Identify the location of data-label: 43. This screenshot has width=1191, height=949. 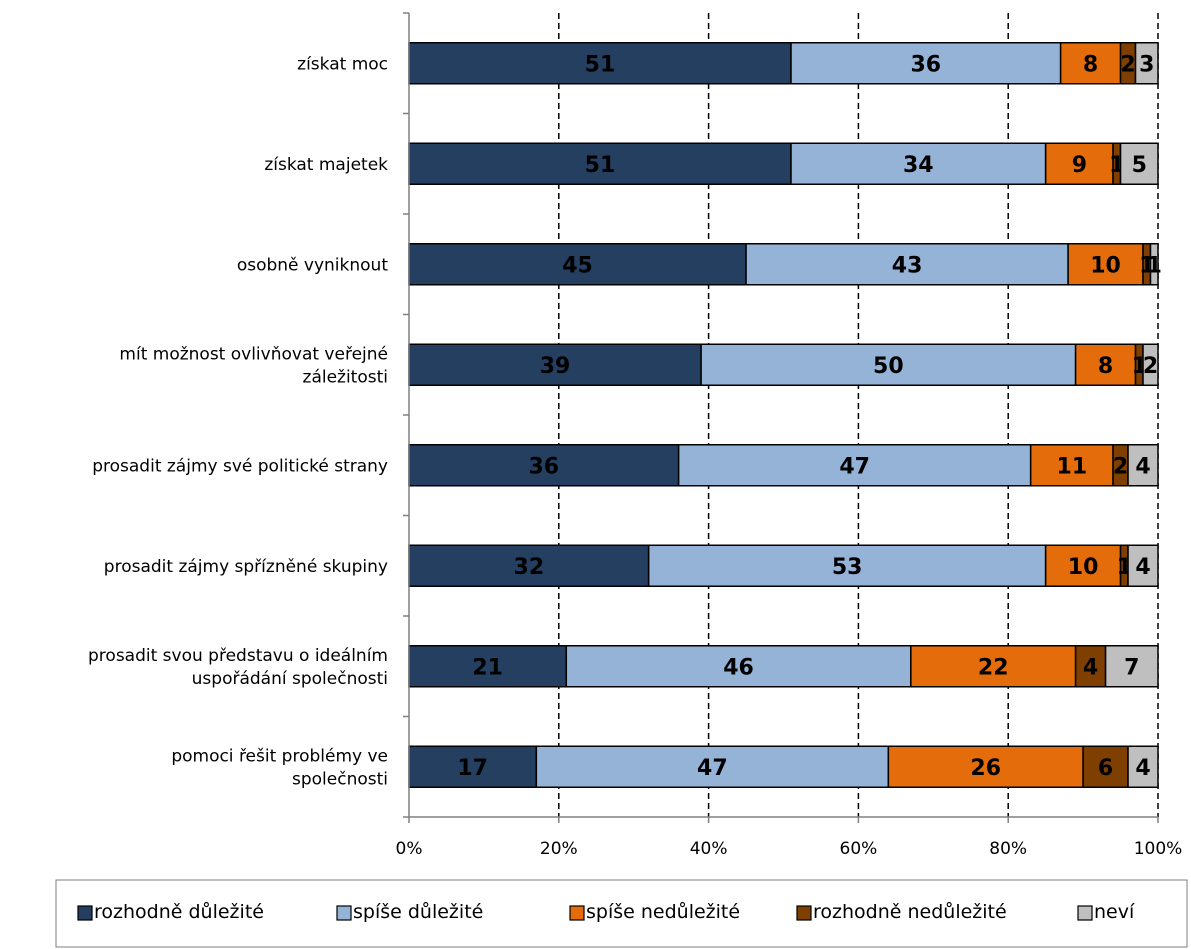
(907, 265).